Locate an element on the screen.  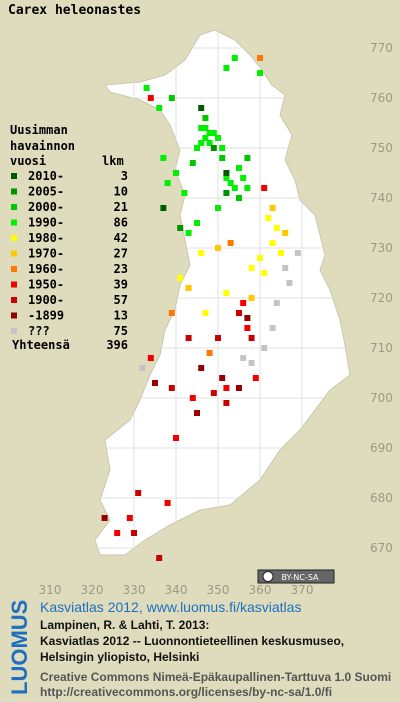
legend-count: 42 is located at coordinates (121, 238).